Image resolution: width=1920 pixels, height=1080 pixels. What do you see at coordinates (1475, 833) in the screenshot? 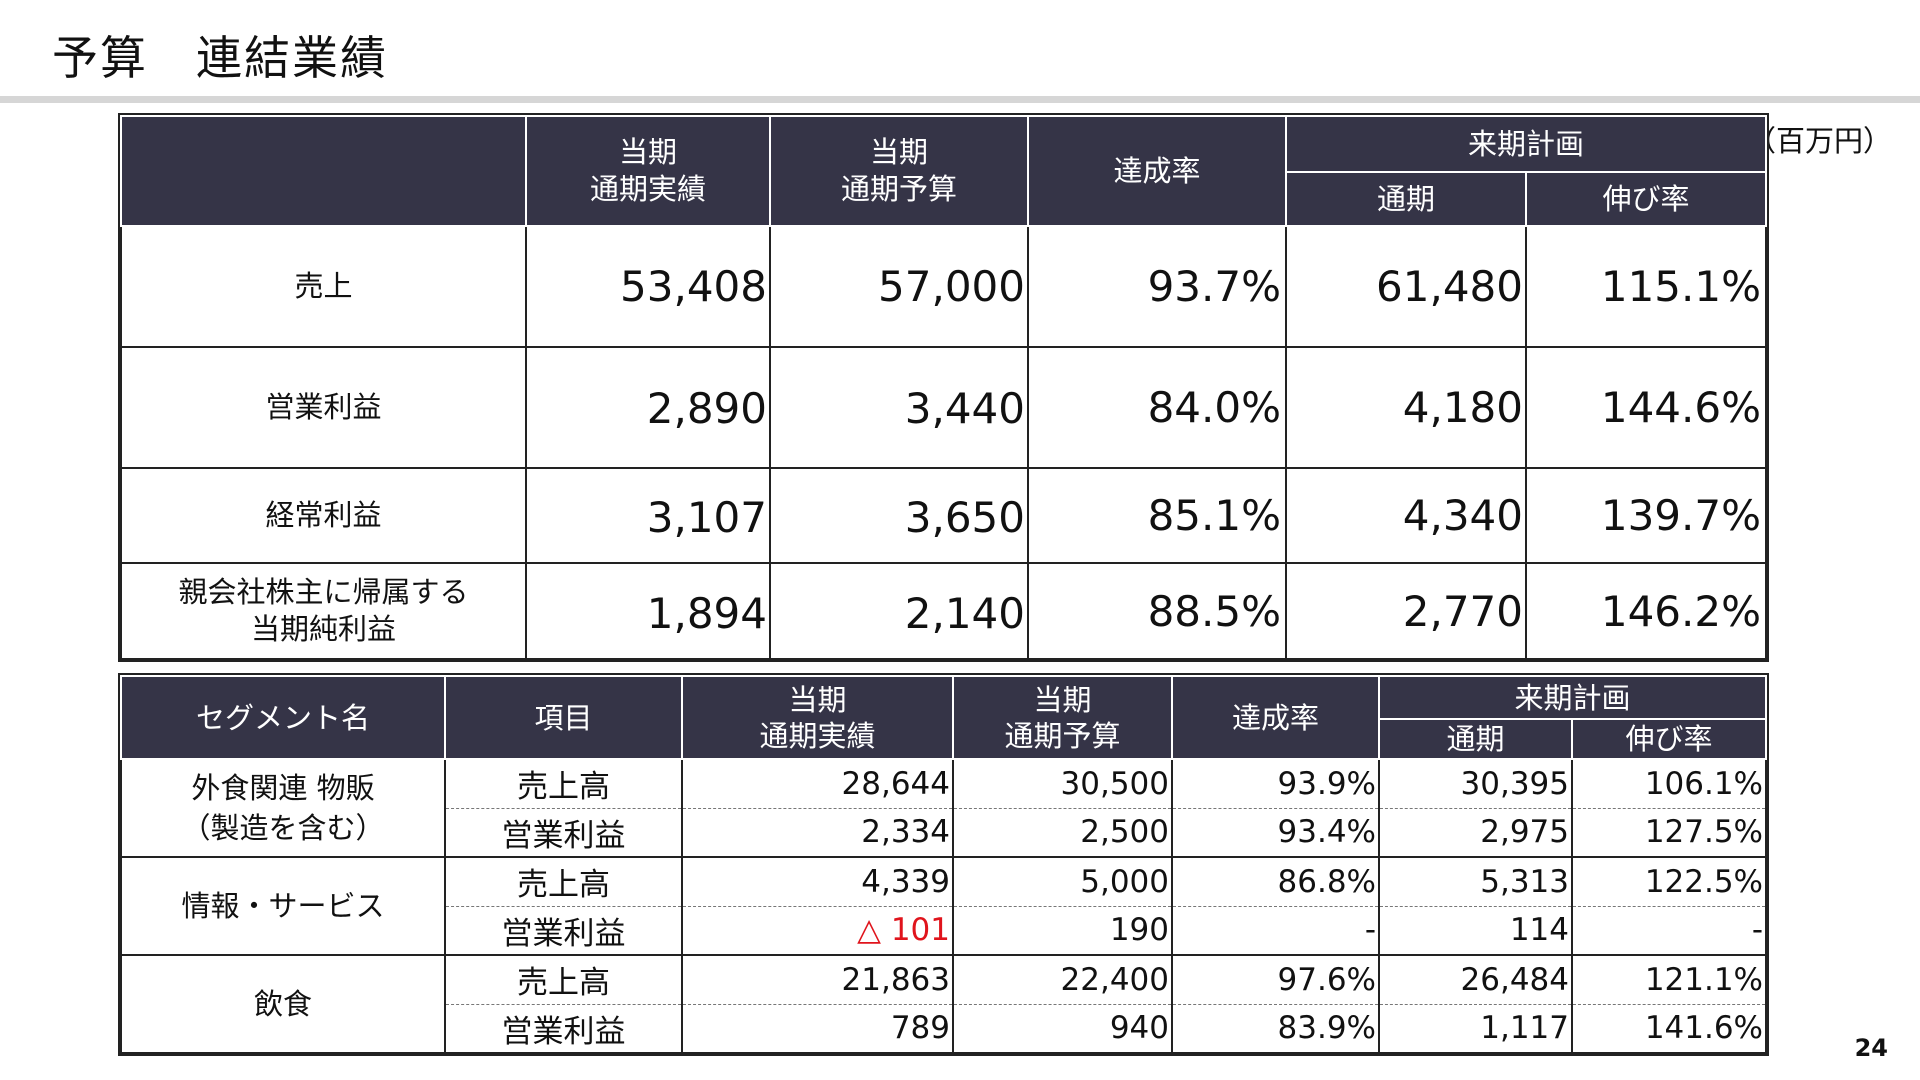
I see `next-value: 2,975` at bounding box center [1475, 833].